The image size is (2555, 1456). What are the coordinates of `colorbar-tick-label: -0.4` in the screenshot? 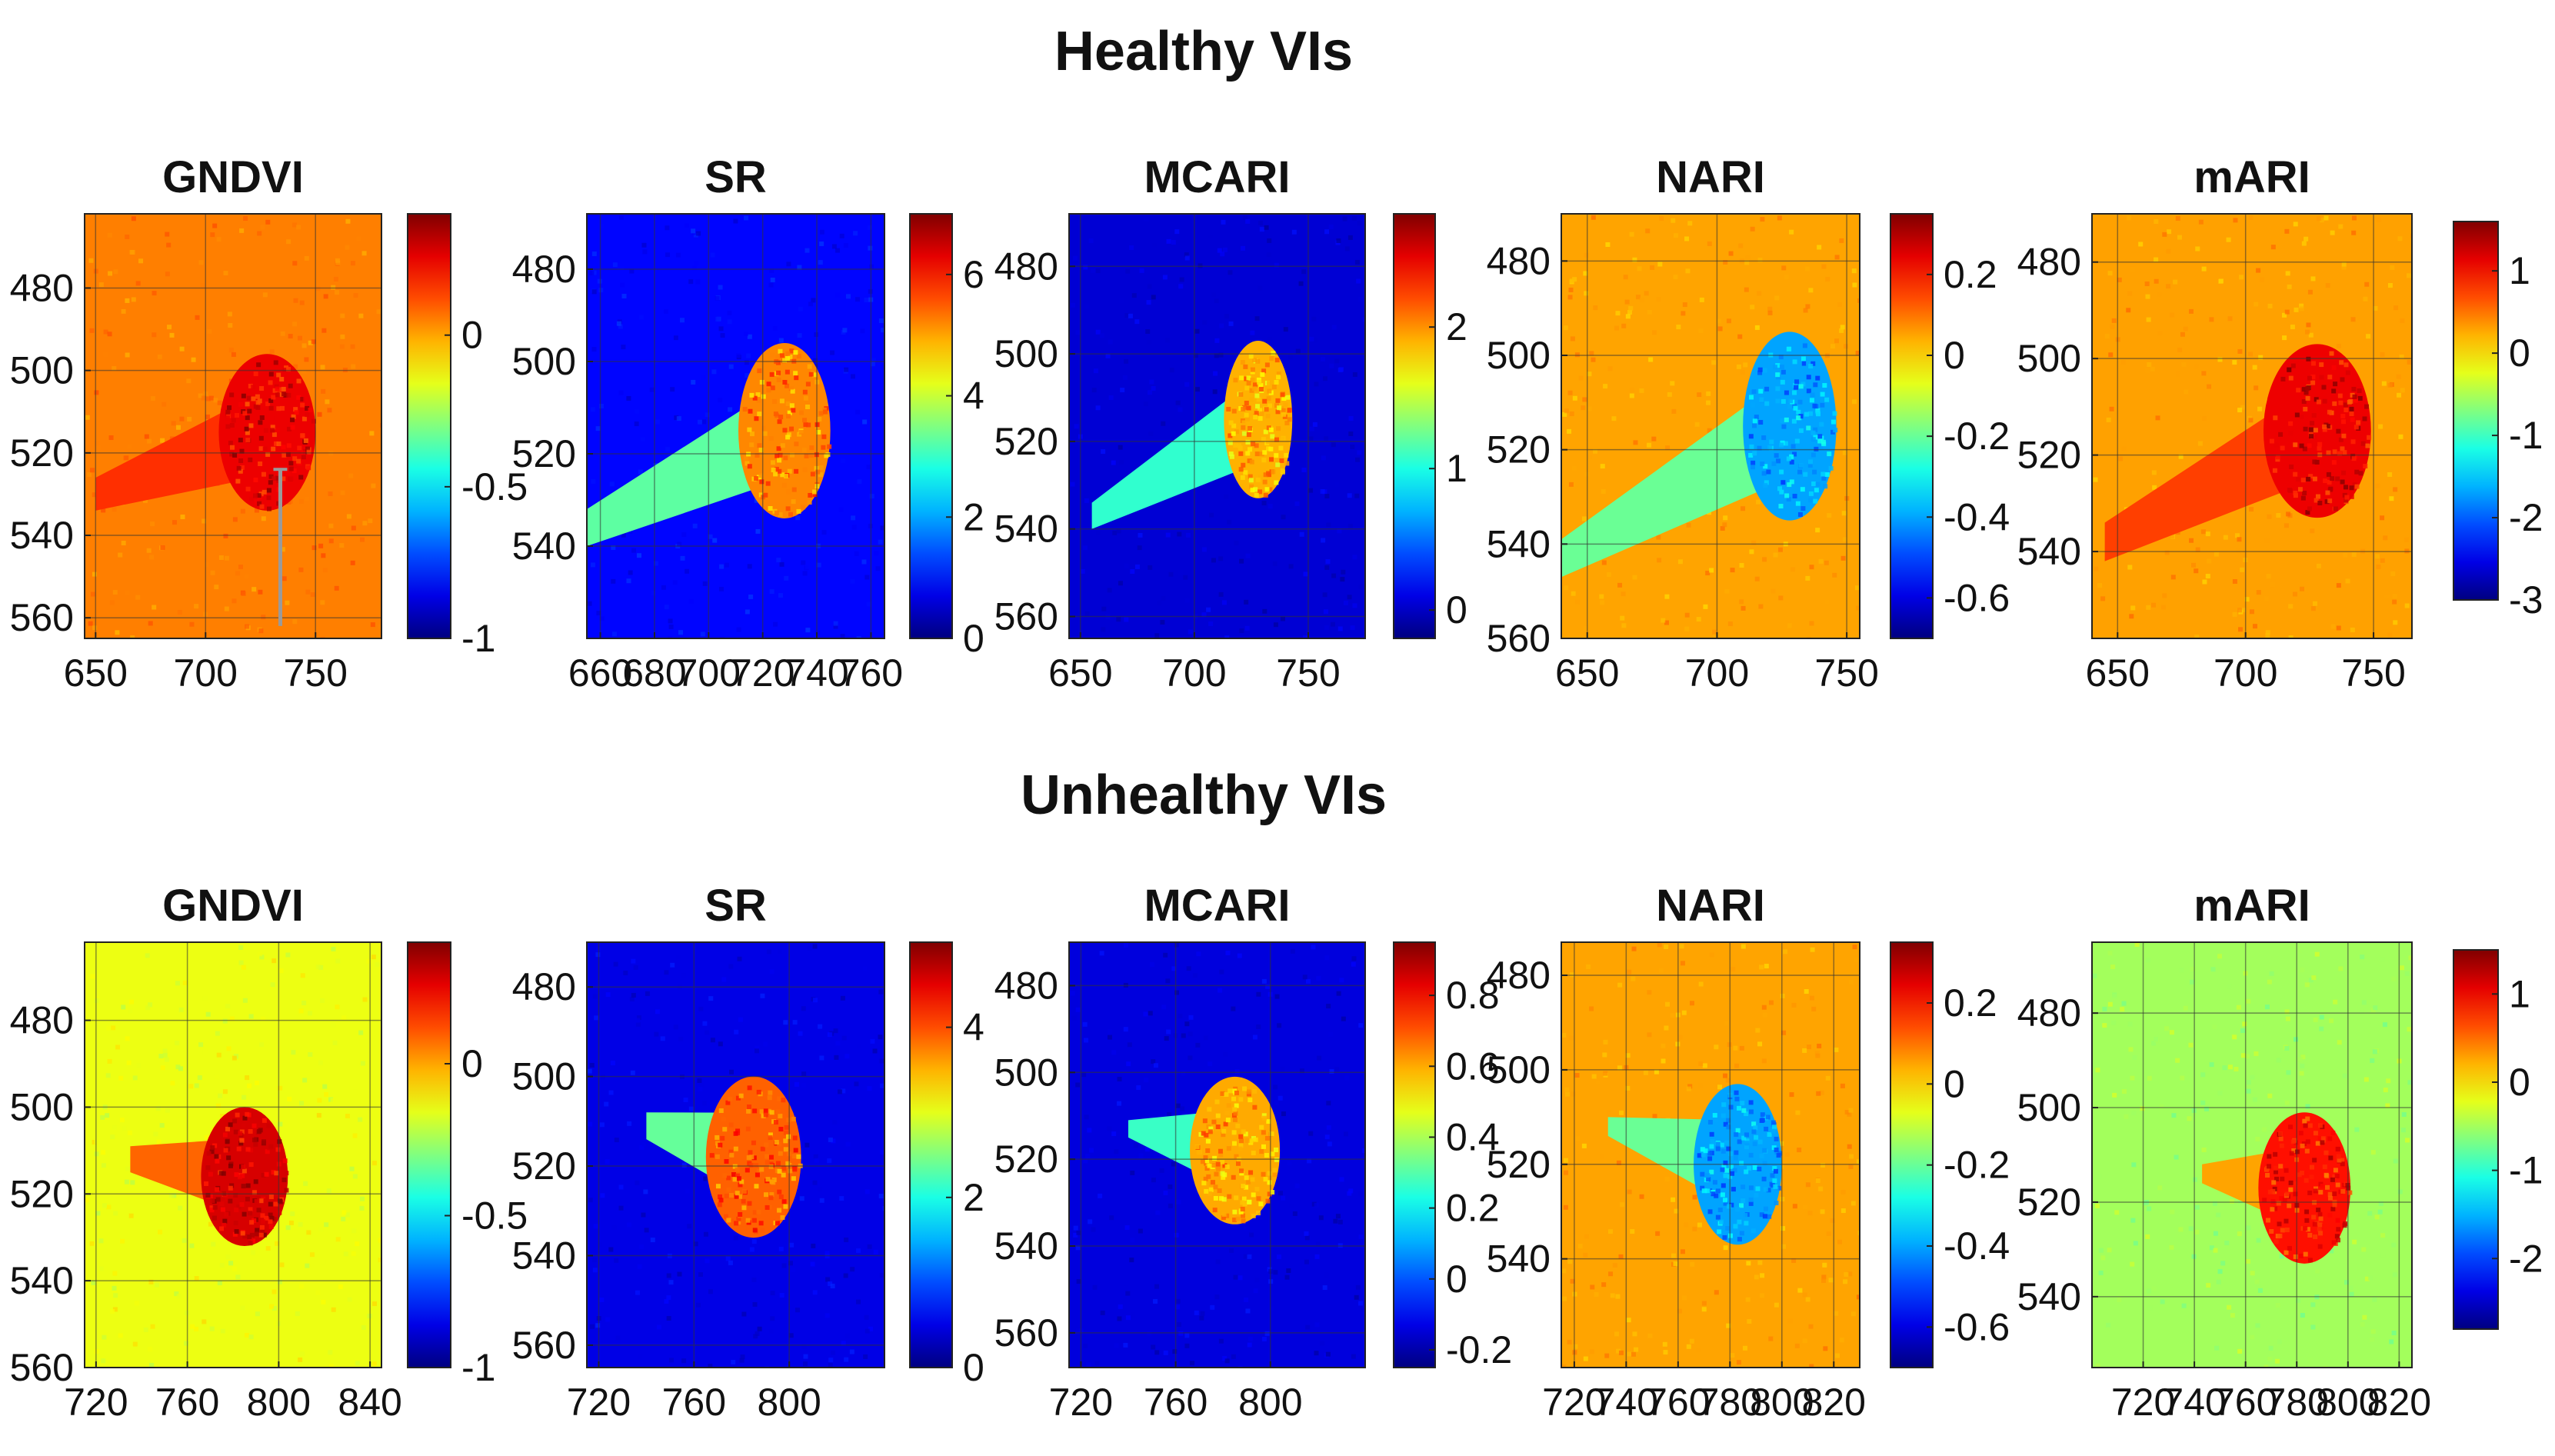 It's located at (1977, 516).